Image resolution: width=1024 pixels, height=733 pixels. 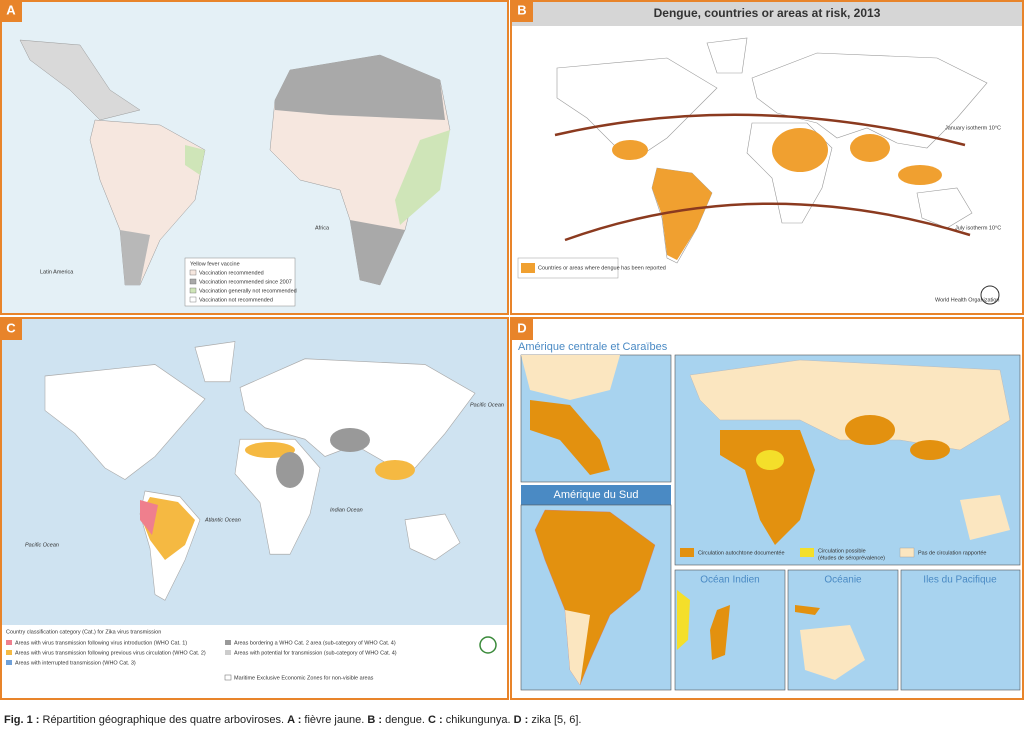 What do you see at coordinates (741, 553) in the screenshot?
I see `legend-item: Circulation autochtone documentée` at bounding box center [741, 553].